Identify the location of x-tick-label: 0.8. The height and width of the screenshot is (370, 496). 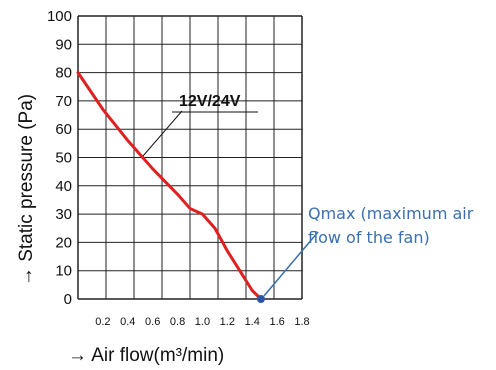
(177, 322).